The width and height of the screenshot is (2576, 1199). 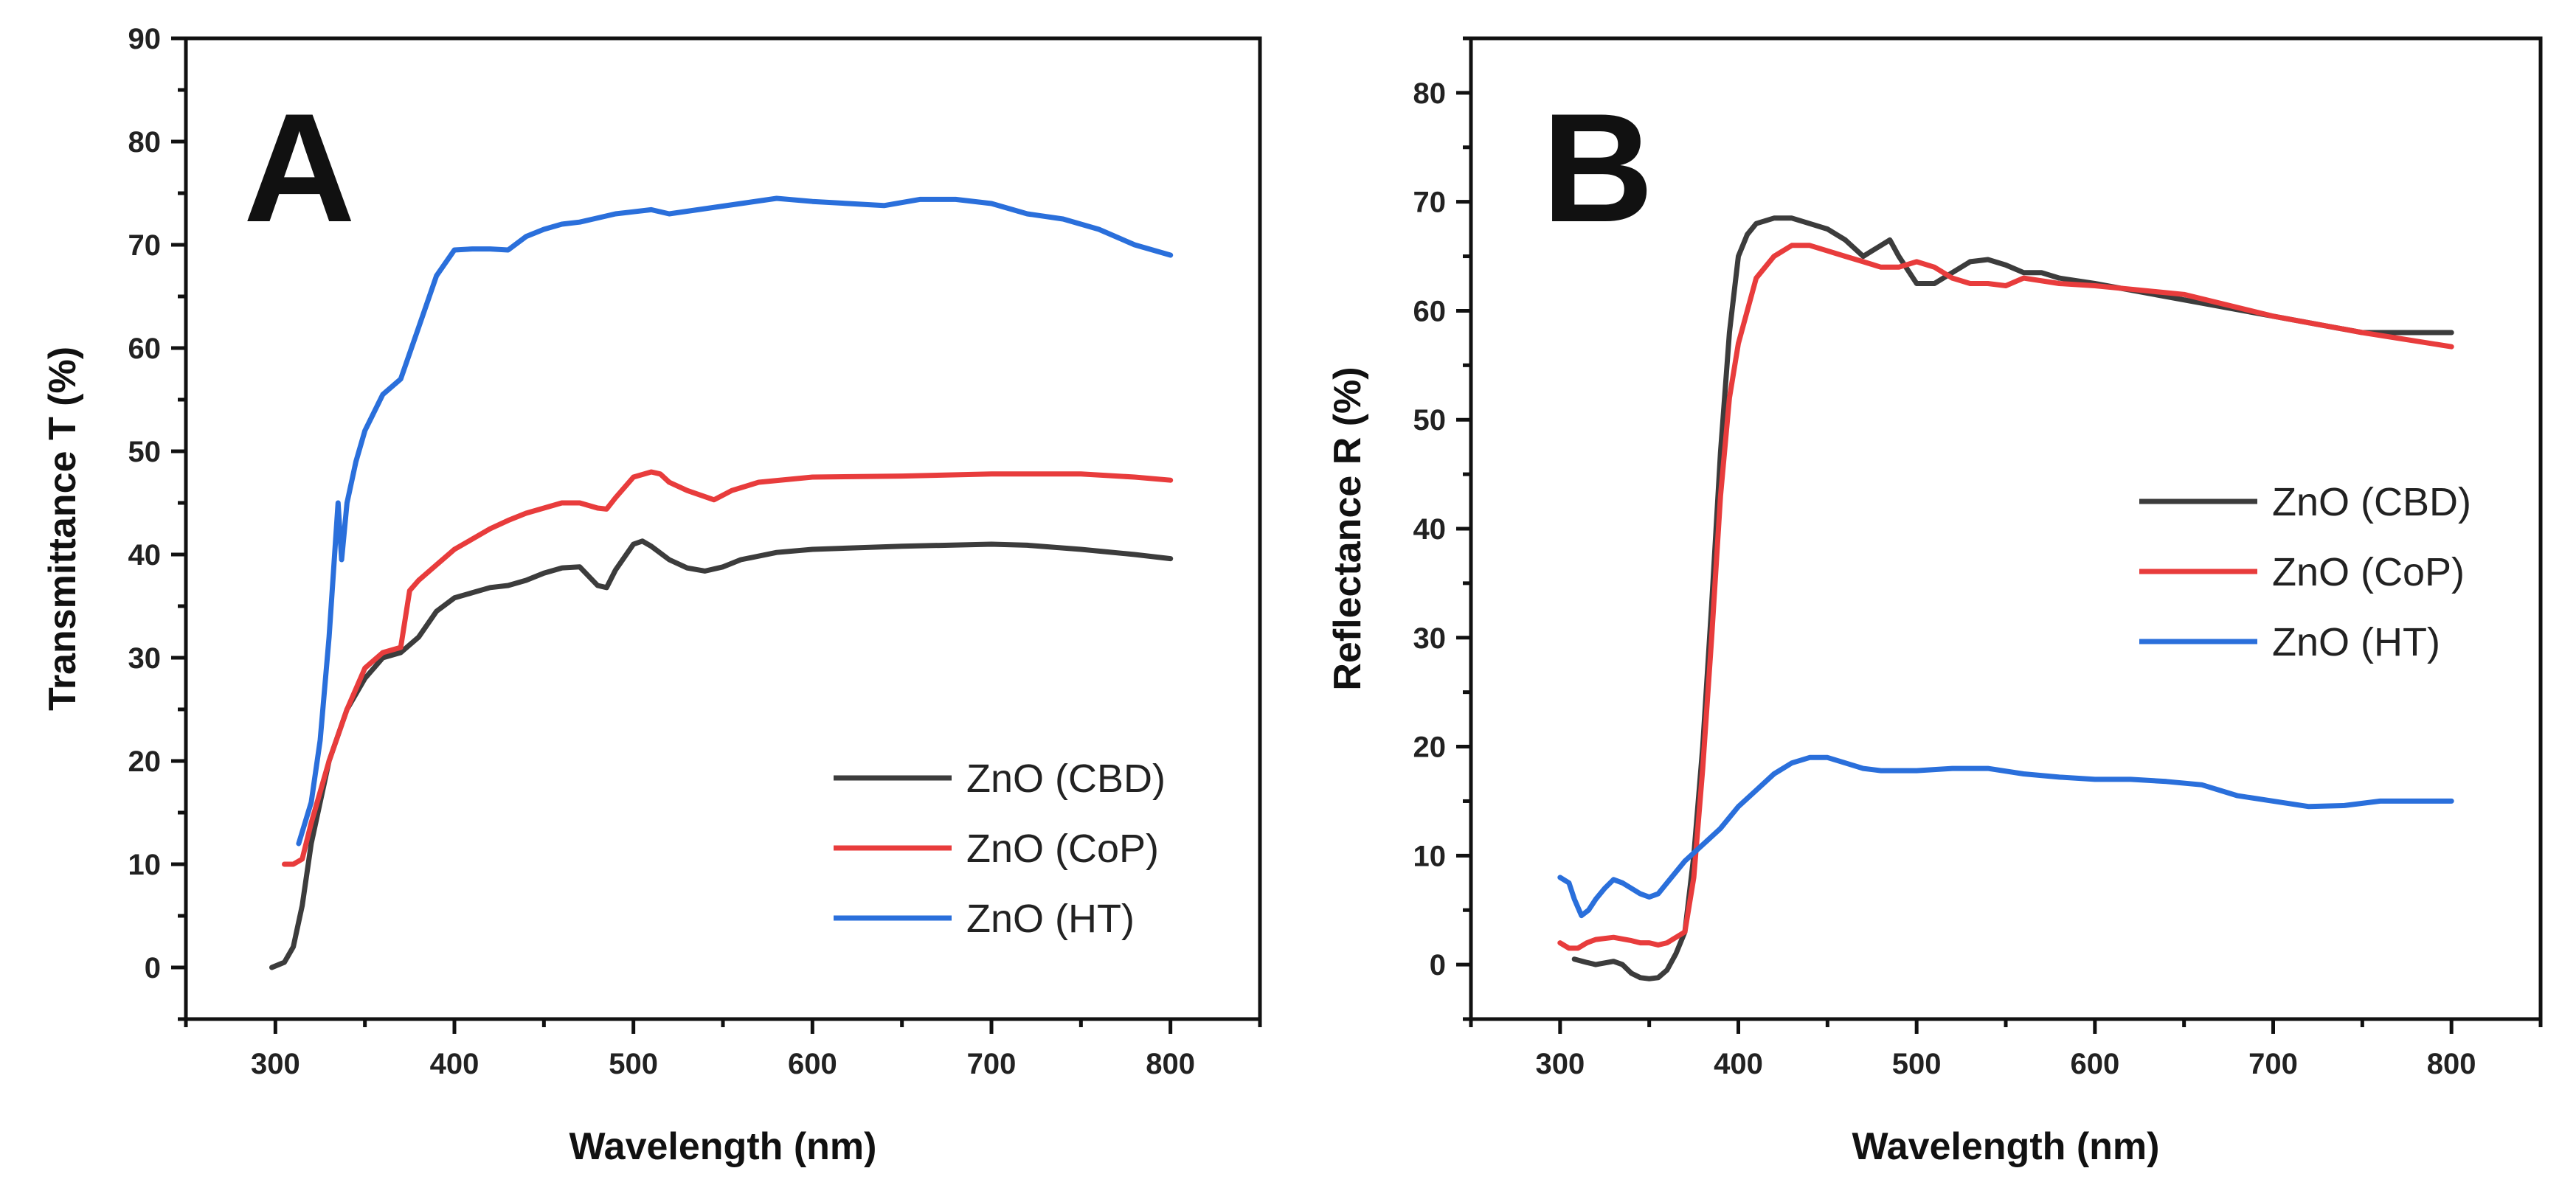 What do you see at coordinates (1598, 167) in the screenshot?
I see `panel-b-letter: B` at bounding box center [1598, 167].